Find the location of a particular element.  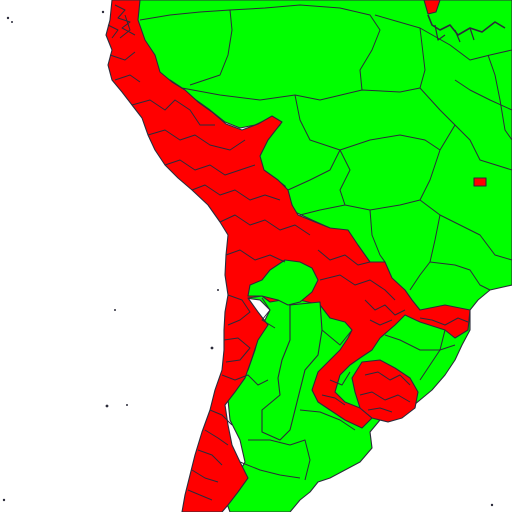

red-enclave-northeast is located at coordinates (480, 182).